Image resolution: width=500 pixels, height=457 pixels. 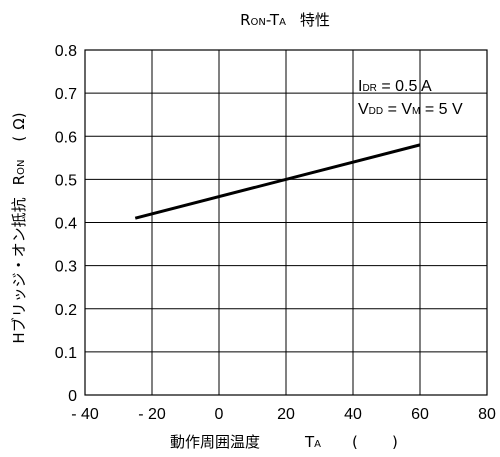 I want to click on y-tick-label: 0.4, so click(x=66, y=224).